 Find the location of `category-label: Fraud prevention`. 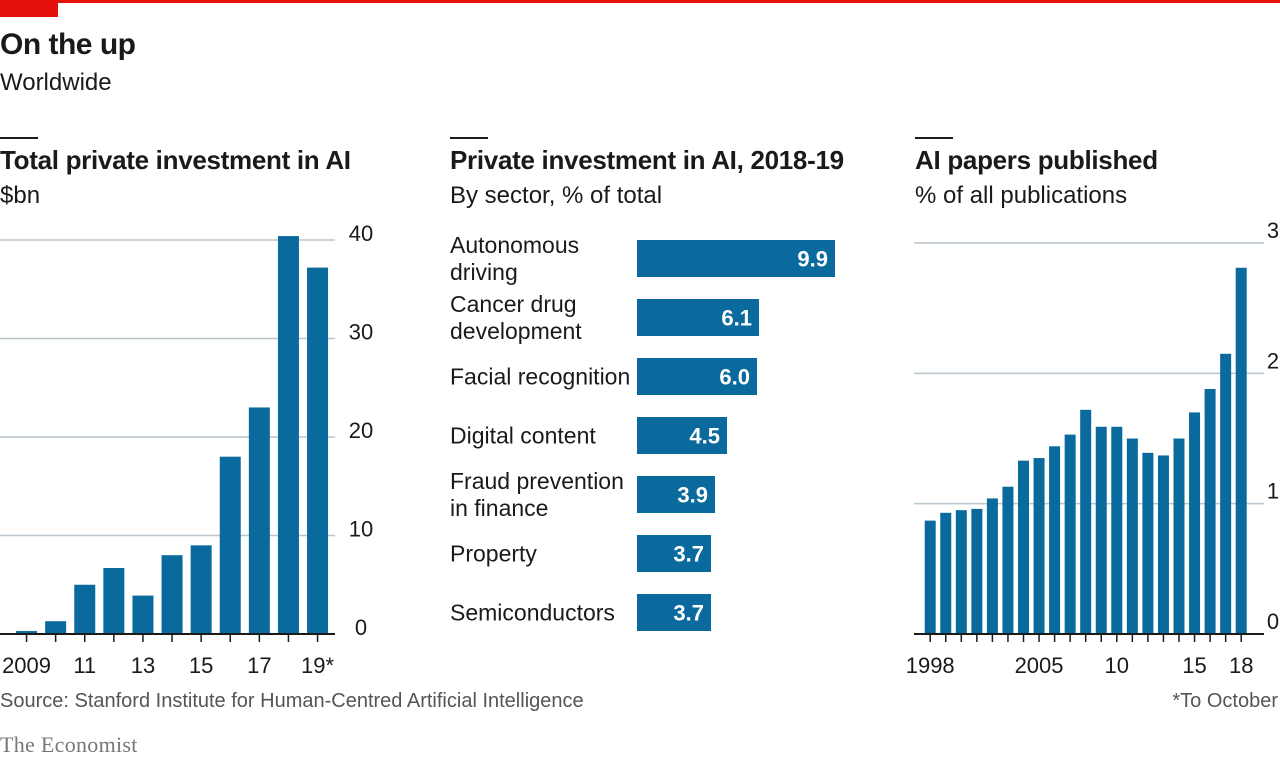

category-label: Fraud prevention is located at coordinates (537, 481).